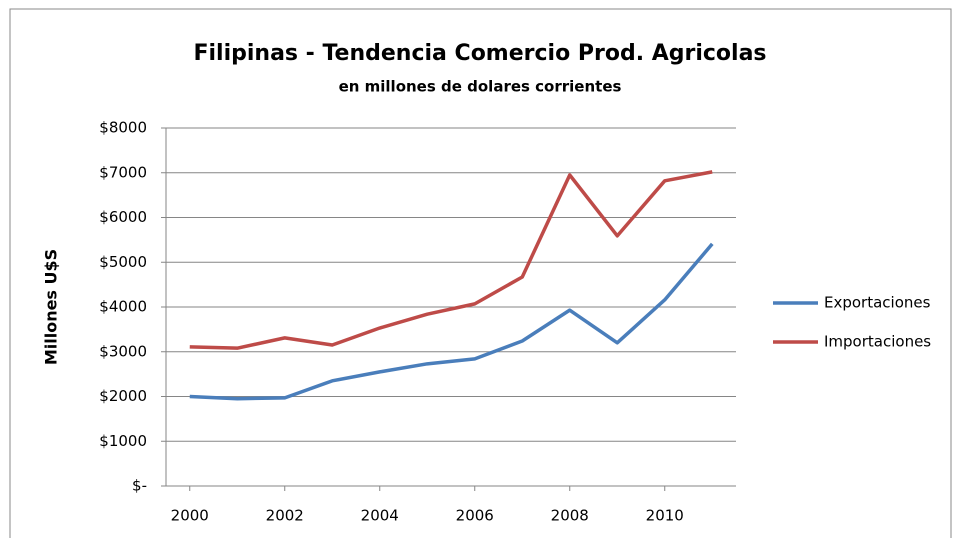  Describe the element at coordinates (190, 516) in the screenshot. I see `x-tick-label: 2000` at that location.